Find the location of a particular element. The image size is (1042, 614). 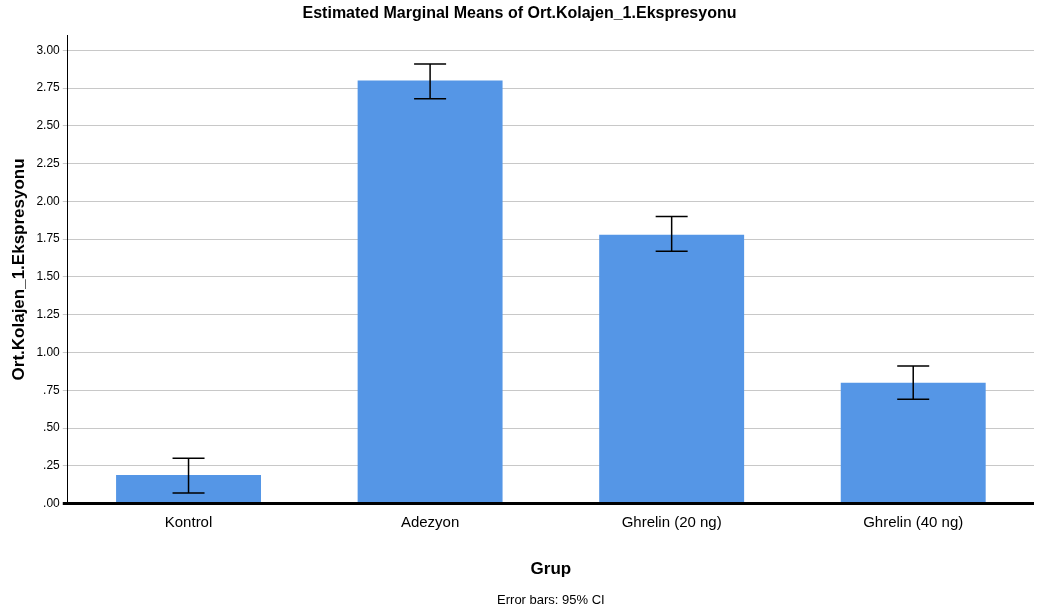

x-tick-label: Kontrol is located at coordinates (188, 521).